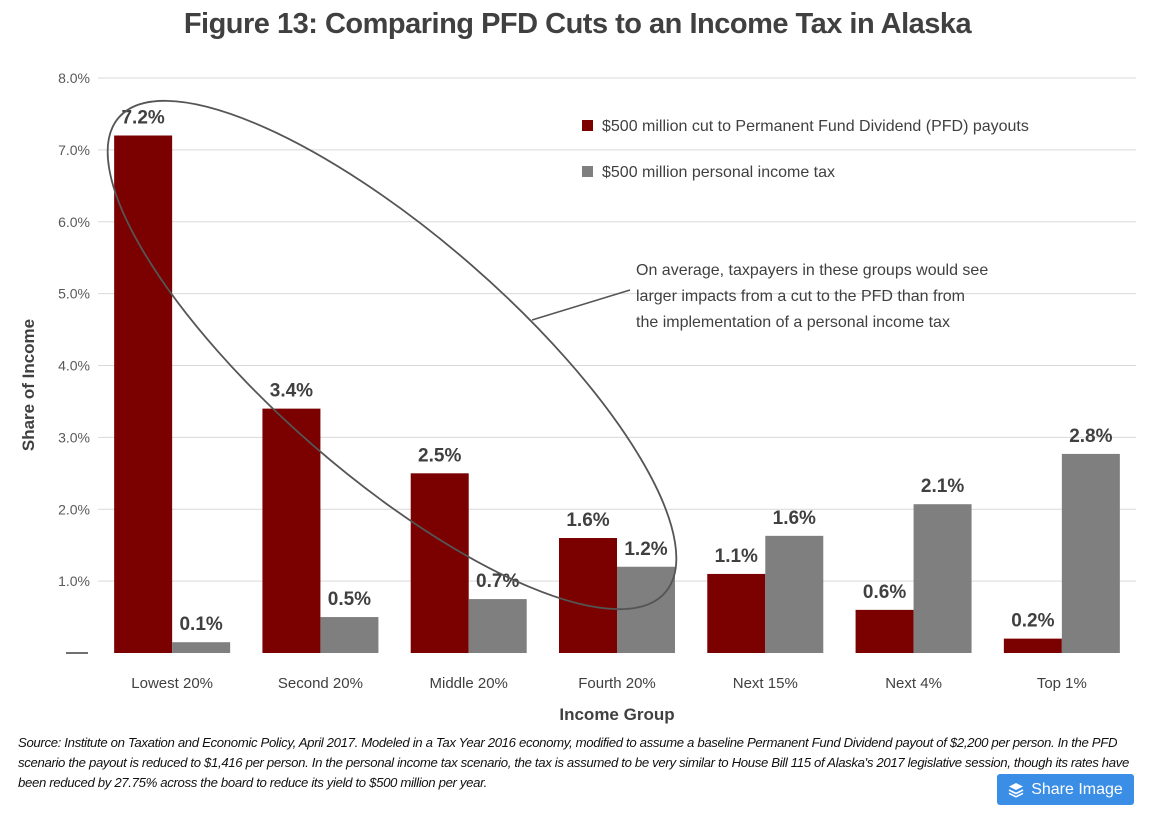 The image size is (1155, 813). I want to click on data-label: 0.7%, so click(497, 581).